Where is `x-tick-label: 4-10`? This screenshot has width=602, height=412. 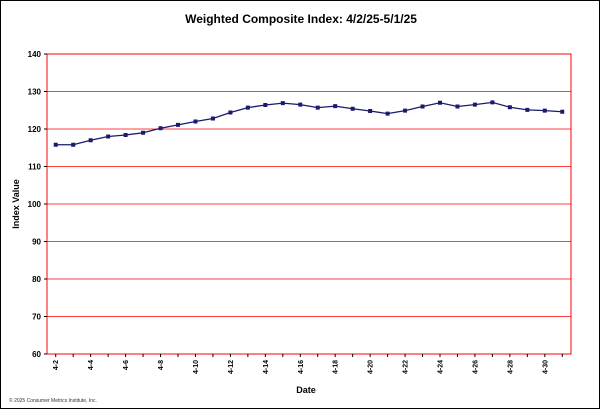 x-tick-label: 4-10 is located at coordinates (196, 367).